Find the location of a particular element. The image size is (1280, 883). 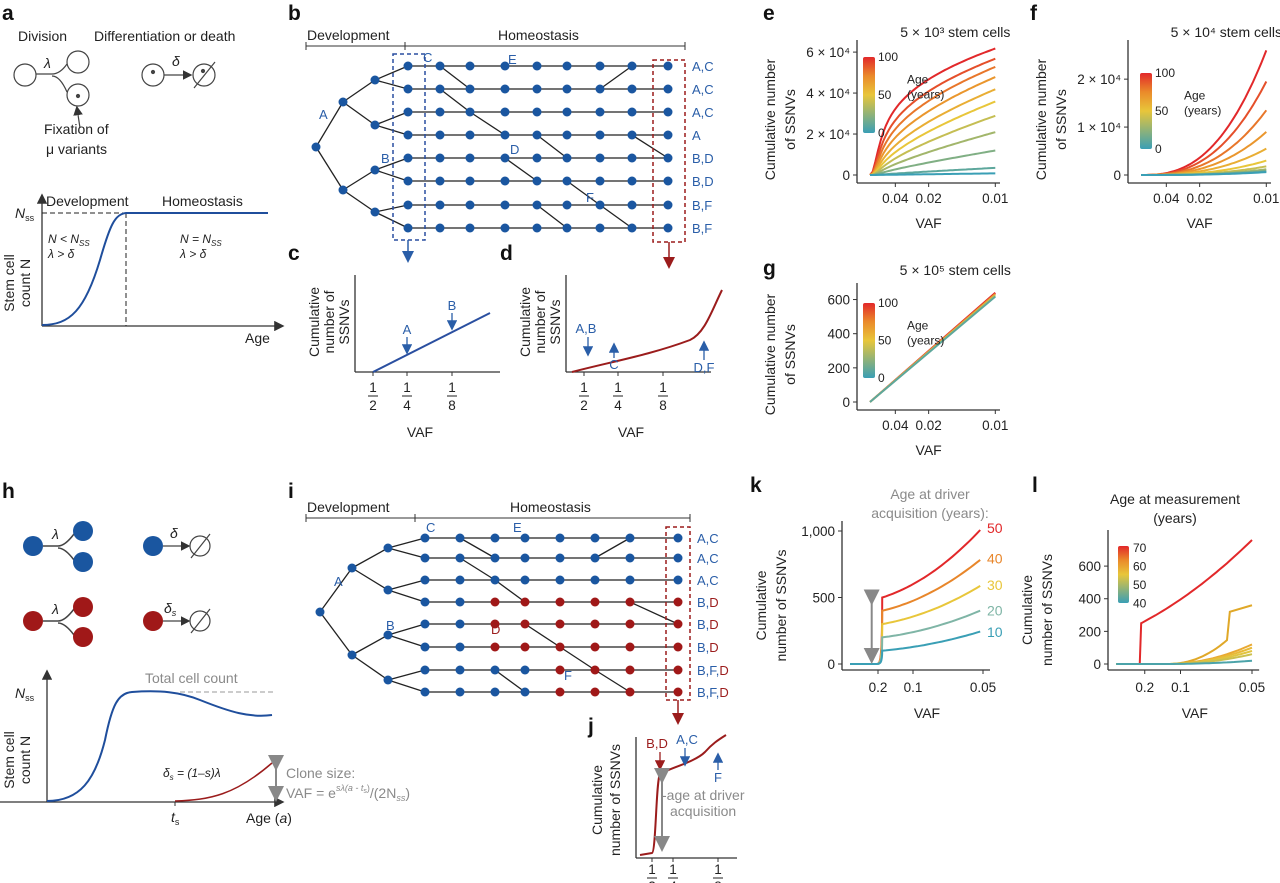

y-tick-label: 600 is located at coordinates (838, 300).